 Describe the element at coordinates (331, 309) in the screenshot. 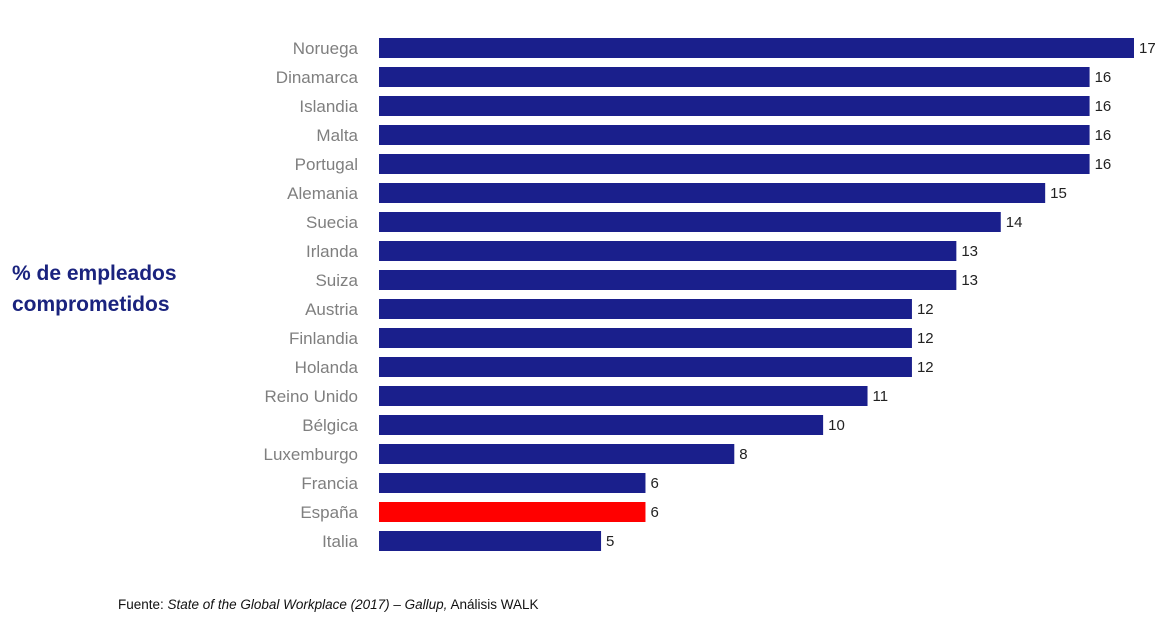

I see `category-label-austria: Austria` at that location.